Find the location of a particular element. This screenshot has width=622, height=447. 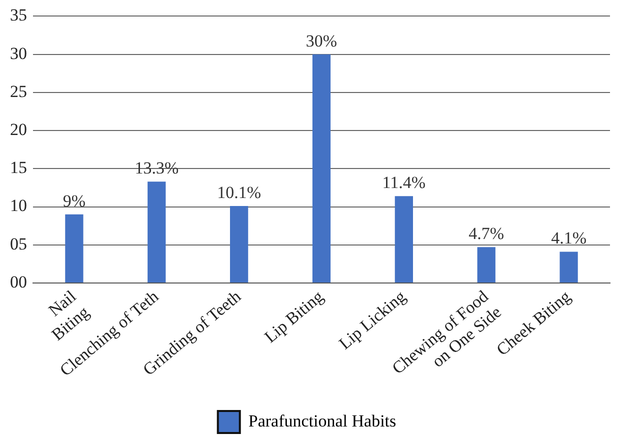

y-tick-label: 10 is located at coordinates (18, 206).